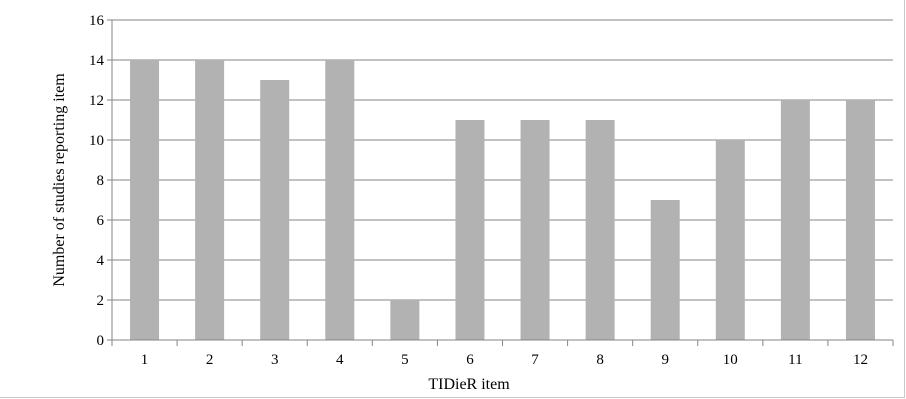 The height and width of the screenshot is (399, 906). Describe the element at coordinates (405, 360) in the screenshot. I see `x-tick-label: 5` at that location.